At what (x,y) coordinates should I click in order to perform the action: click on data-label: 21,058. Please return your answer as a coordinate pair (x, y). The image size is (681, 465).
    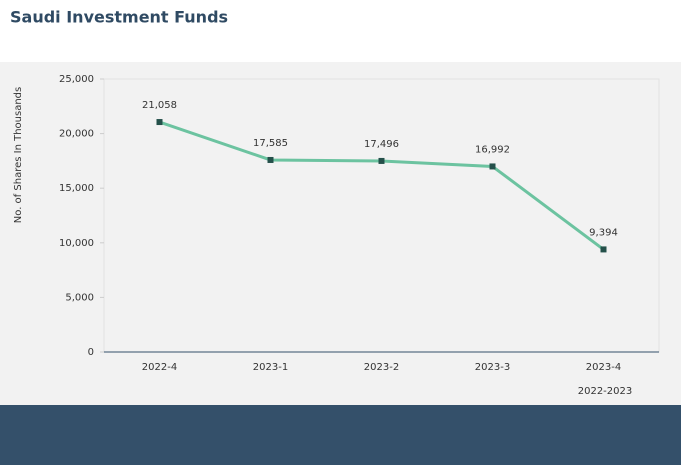
    Looking at the image, I should click on (159, 105).